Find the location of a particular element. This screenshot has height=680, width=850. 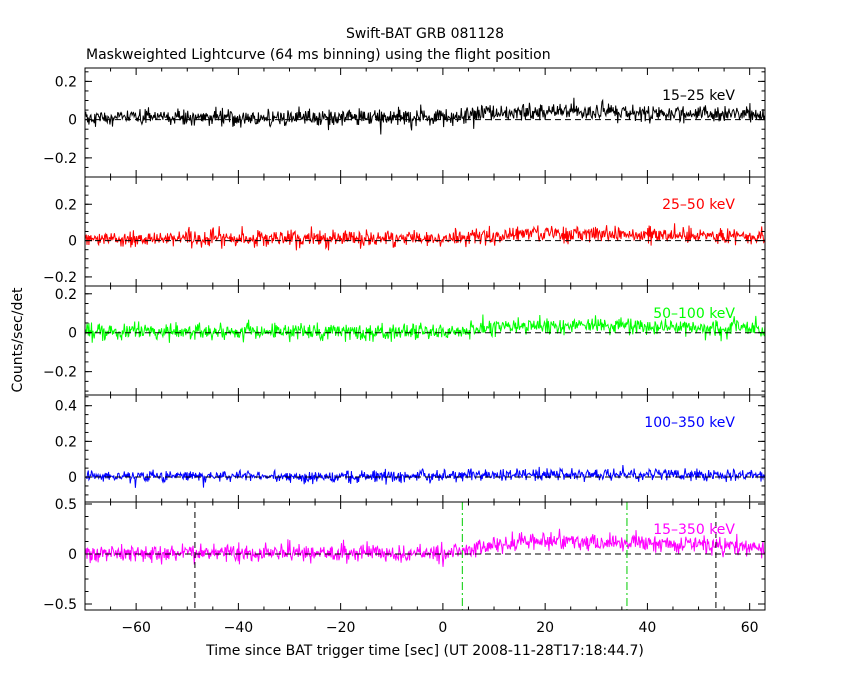

panel-3: 0 0.2 0.4 100–350 keV is located at coordinates (410, 448).